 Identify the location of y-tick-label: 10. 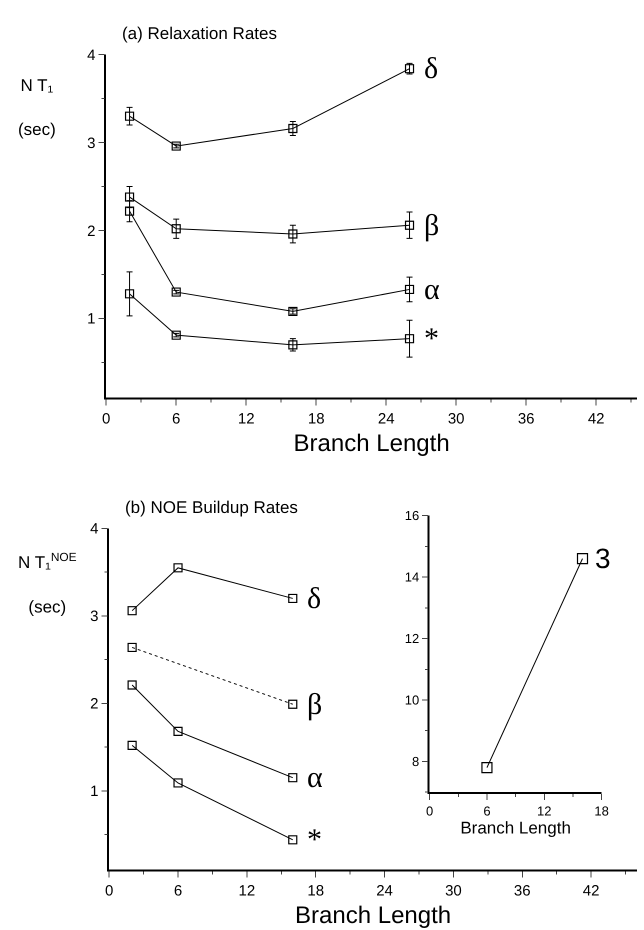
(412, 700).